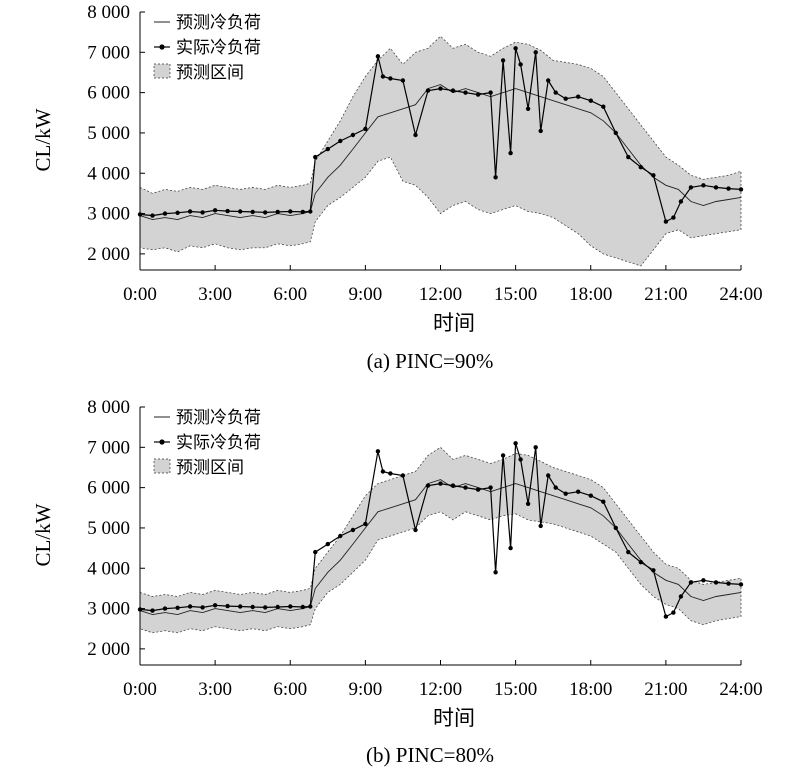  I want to click on x-tick-label: 9:00, so click(365, 294).